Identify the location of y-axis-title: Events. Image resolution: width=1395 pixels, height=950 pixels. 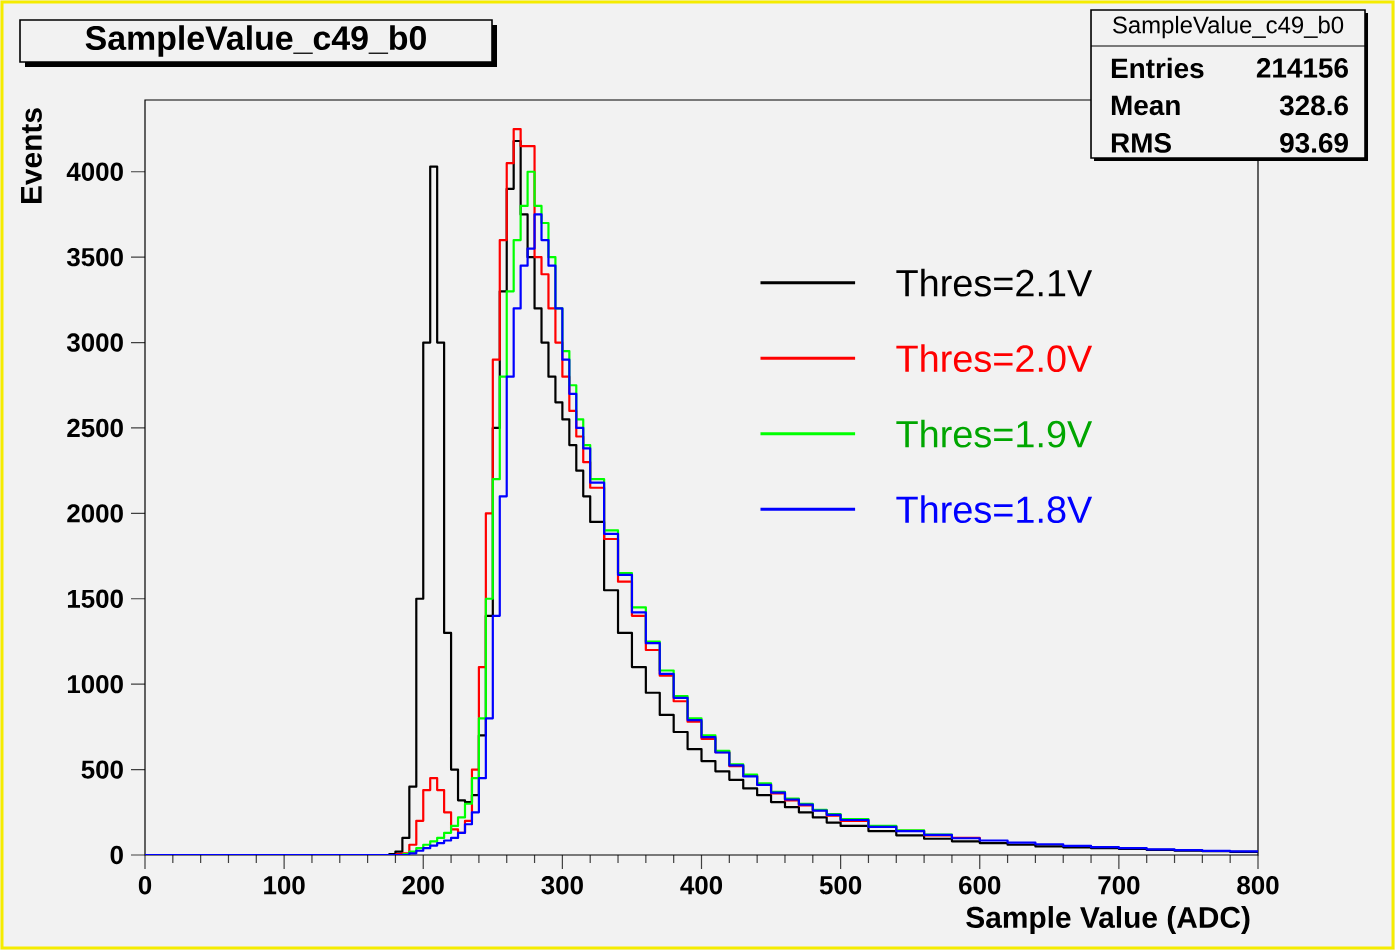
(31, 156).